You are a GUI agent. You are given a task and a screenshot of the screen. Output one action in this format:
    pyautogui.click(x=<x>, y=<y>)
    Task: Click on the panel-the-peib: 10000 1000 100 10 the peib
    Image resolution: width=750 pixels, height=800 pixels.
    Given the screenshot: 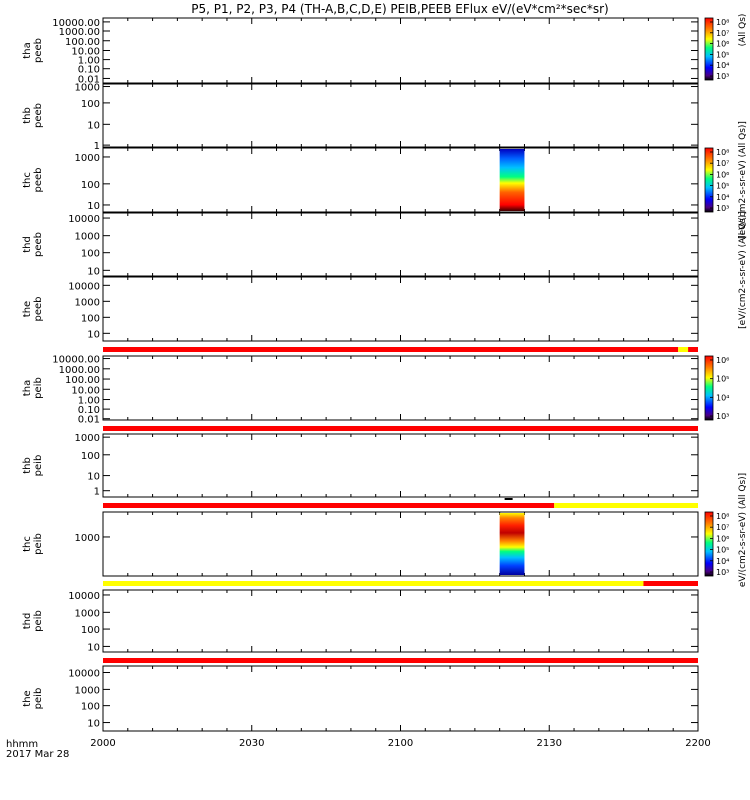 What is the action you would take?
    pyautogui.click(x=360, y=698)
    